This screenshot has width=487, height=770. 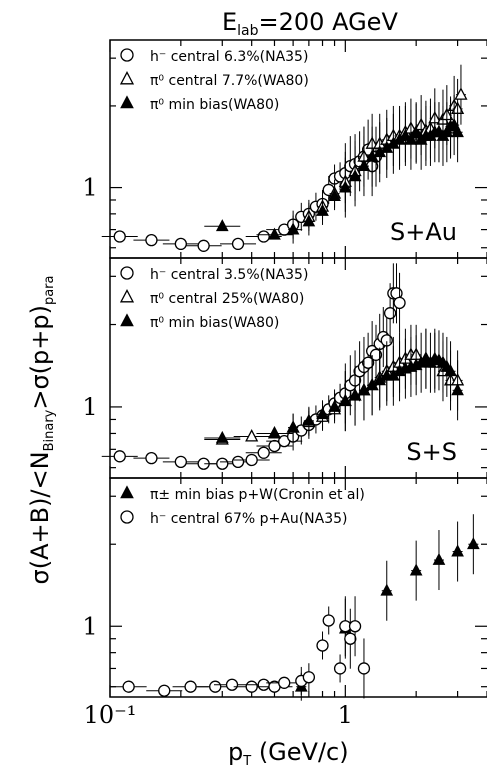 What do you see at coordinates (110, 715) in the screenshot?
I see `x-tick-label: 10⁻¹` at bounding box center [110, 715].